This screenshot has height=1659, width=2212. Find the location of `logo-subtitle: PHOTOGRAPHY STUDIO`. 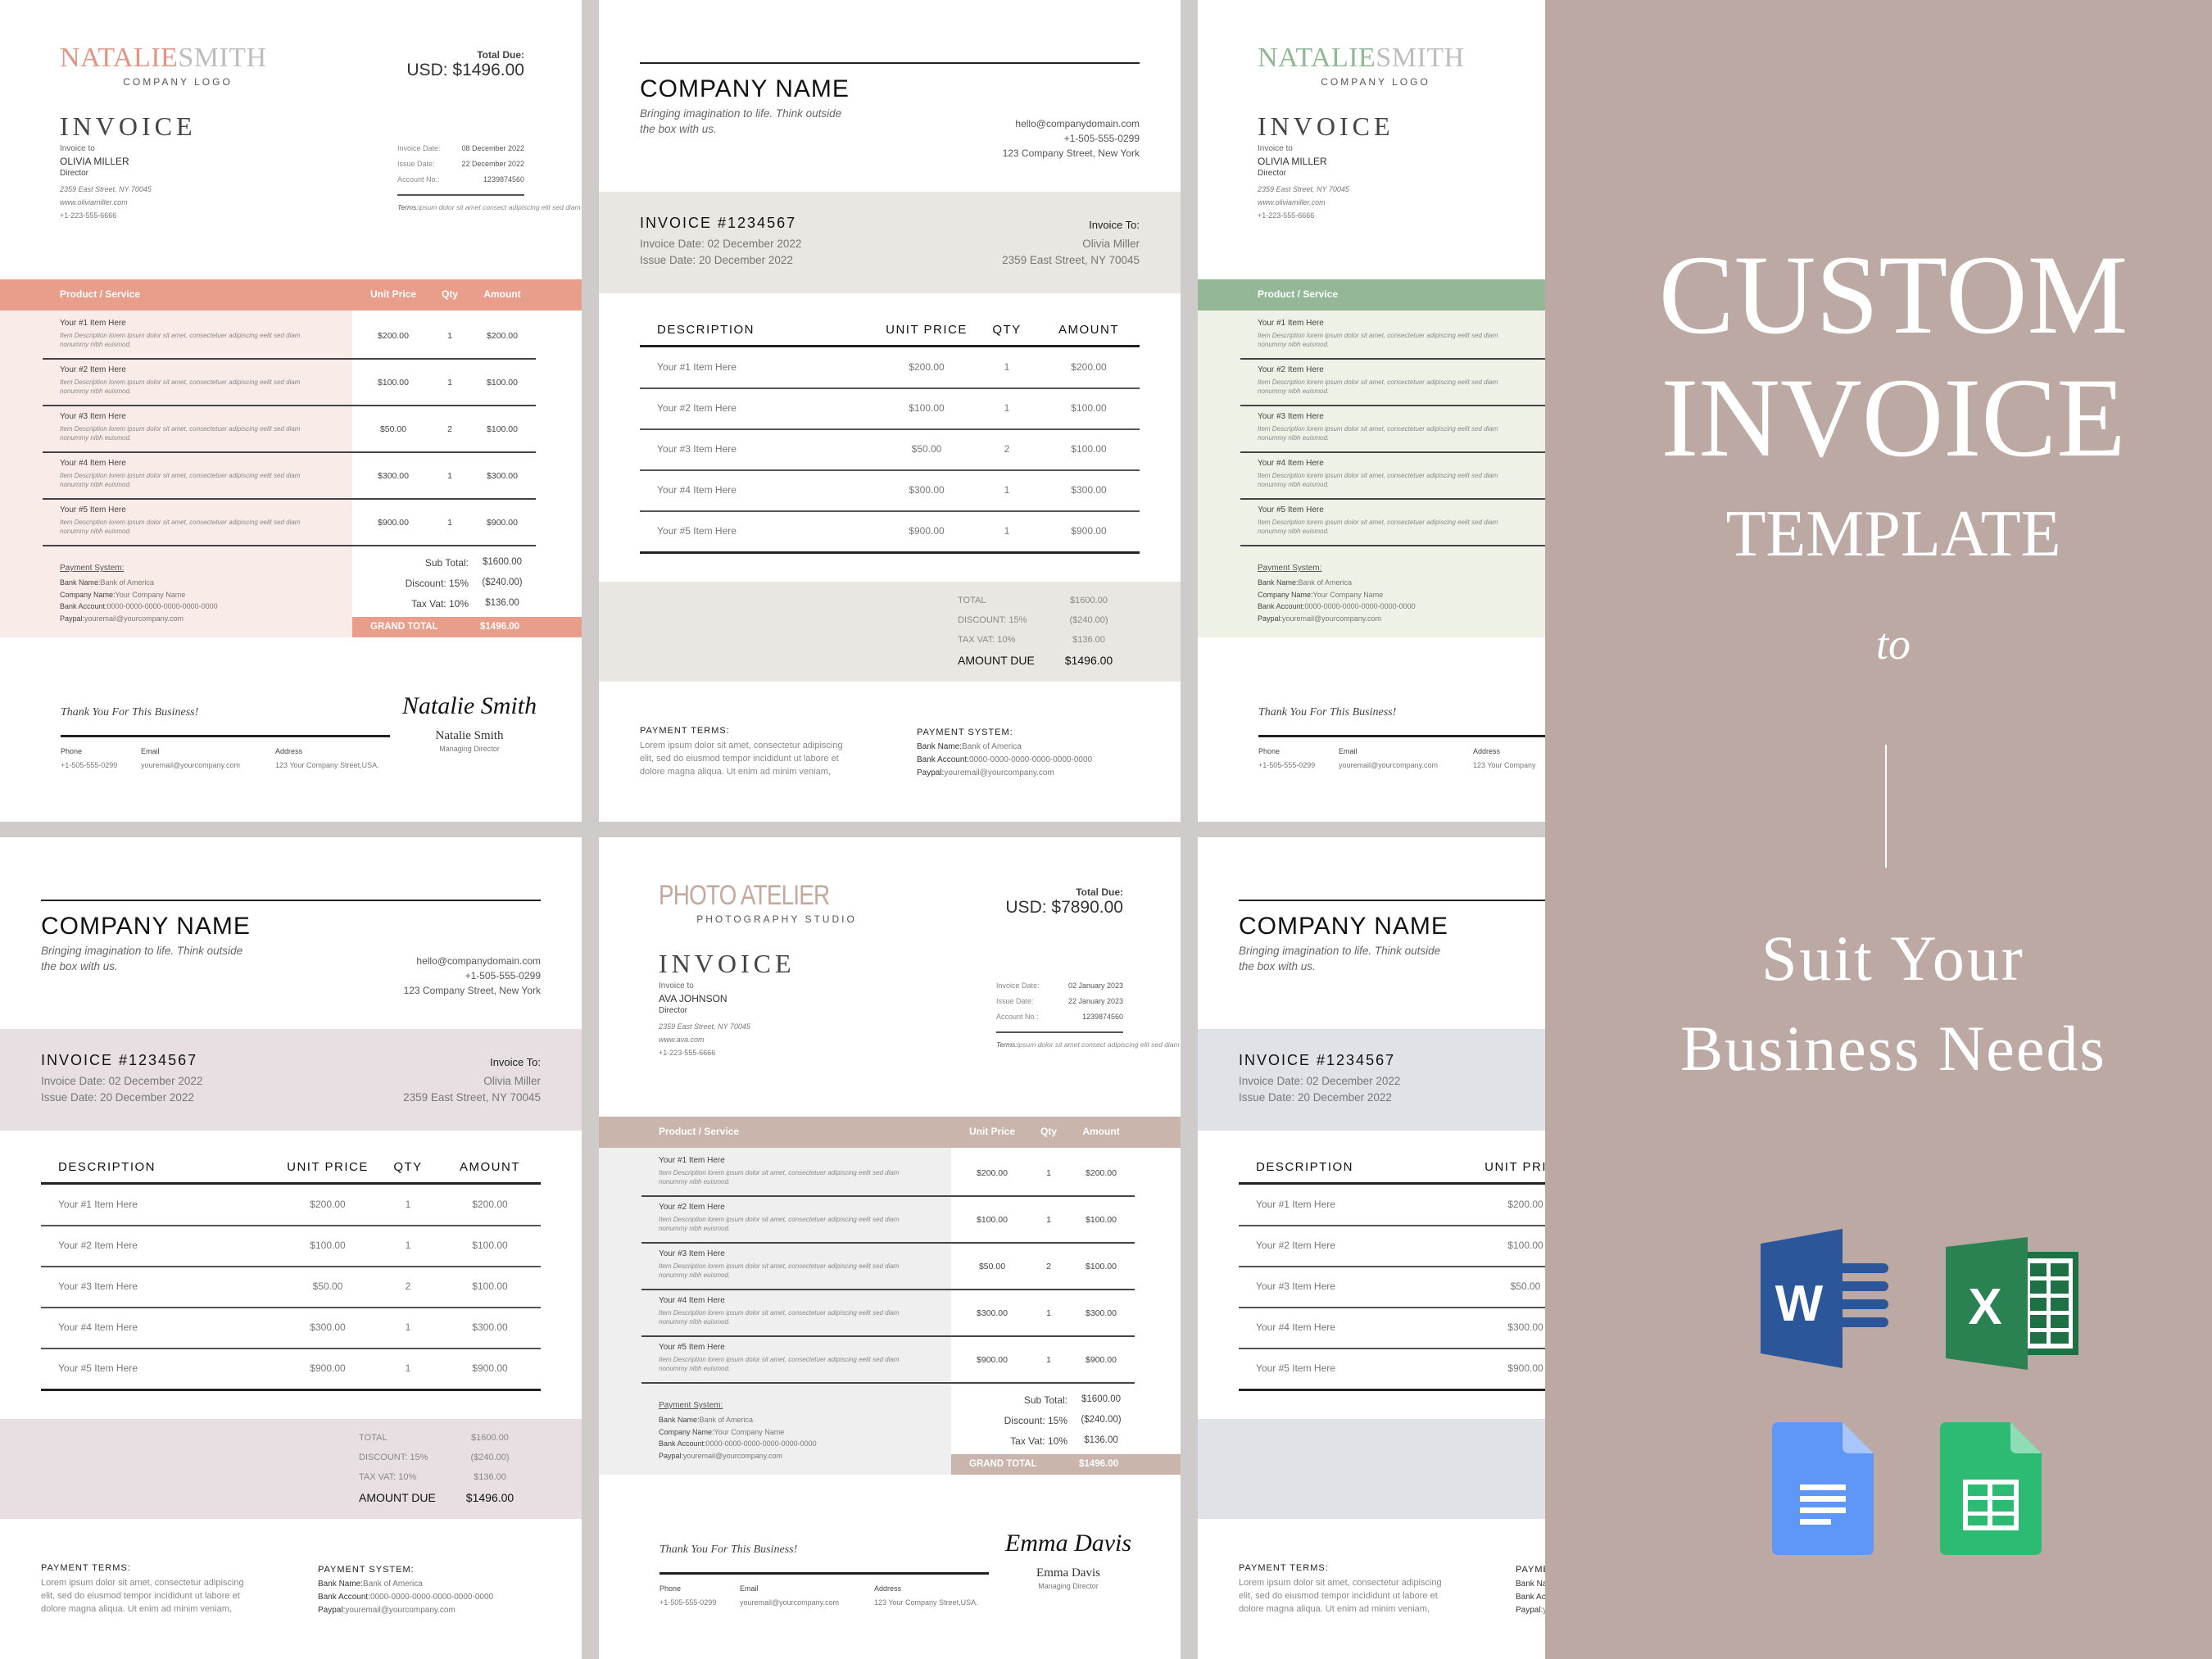

logo-subtitle: PHOTOGRAPHY STUDIO is located at coordinates (776, 919).